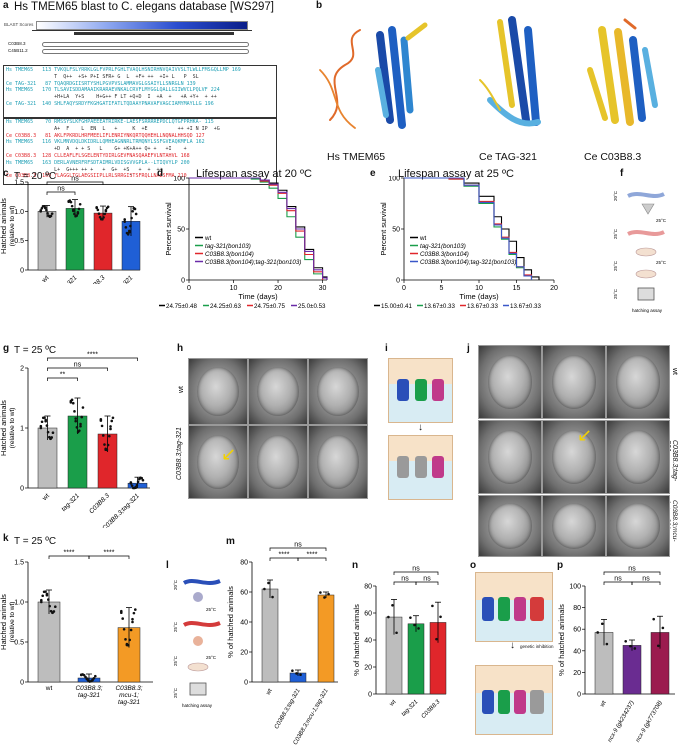  Describe the element at coordinates (269, 692) in the screenshot. I see `x-tick-label: wt` at that location.